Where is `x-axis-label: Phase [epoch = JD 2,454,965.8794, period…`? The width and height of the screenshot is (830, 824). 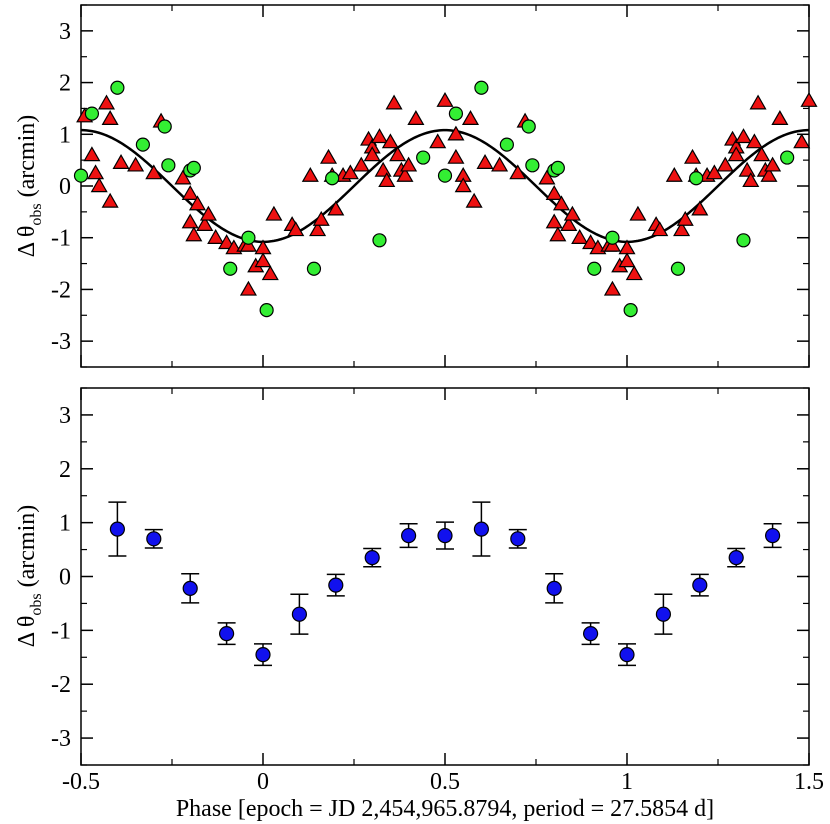
x-axis-label: Phase [epoch = JD 2,454,965.8794, period… is located at coordinates (445, 809).